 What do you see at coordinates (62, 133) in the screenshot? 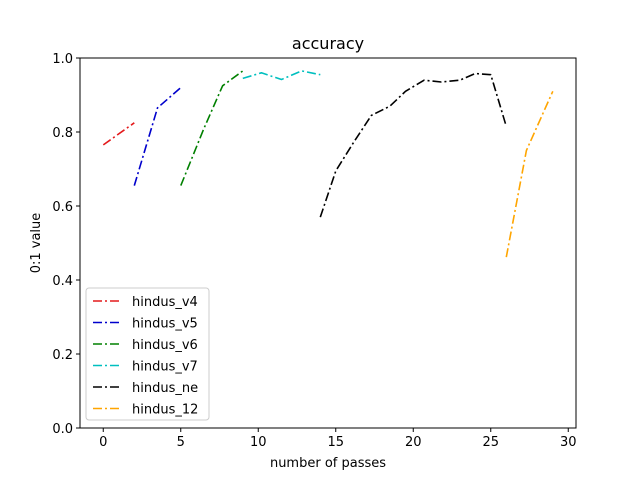
I see `y-tick-label: 0.8` at bounding box center [62, 133].